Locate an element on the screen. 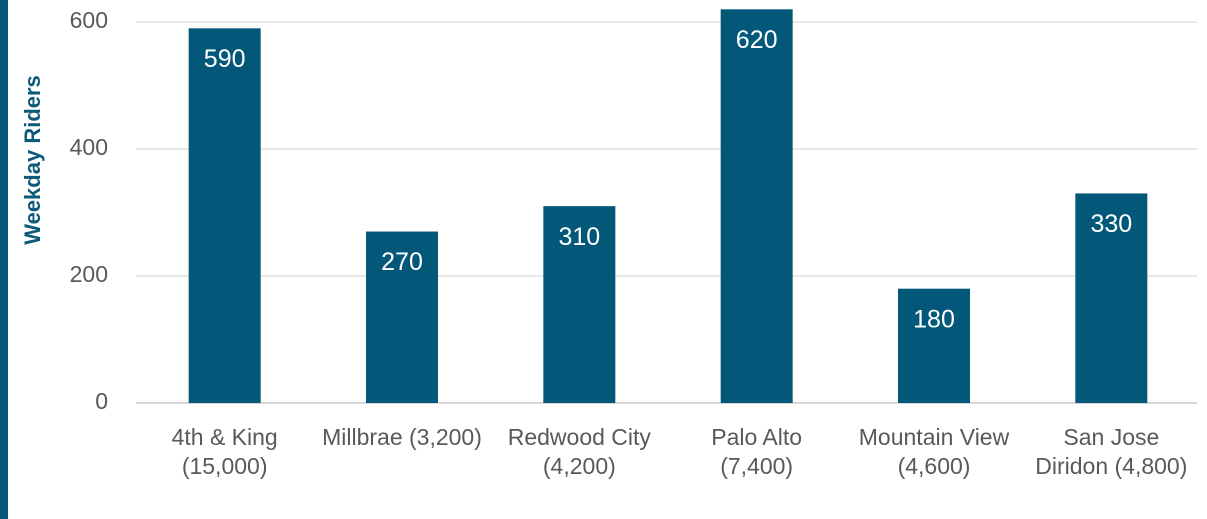  x-tick-label: Mountain View (4,600) is located at coordinates (934, 451).